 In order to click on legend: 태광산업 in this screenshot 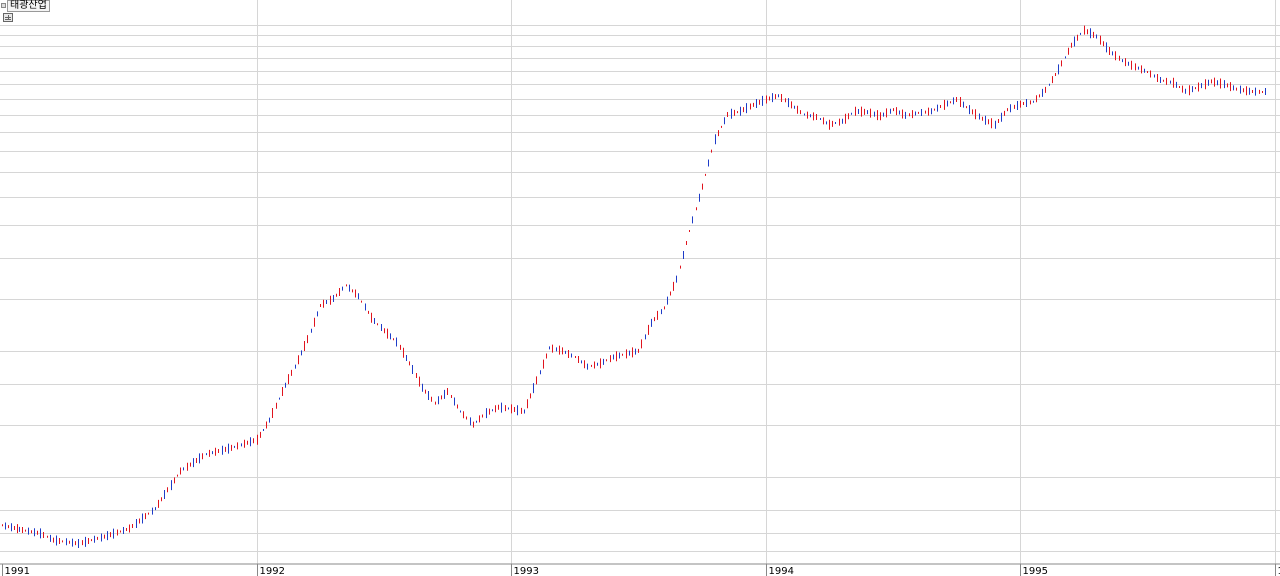, I will do `click(25, 6)`.